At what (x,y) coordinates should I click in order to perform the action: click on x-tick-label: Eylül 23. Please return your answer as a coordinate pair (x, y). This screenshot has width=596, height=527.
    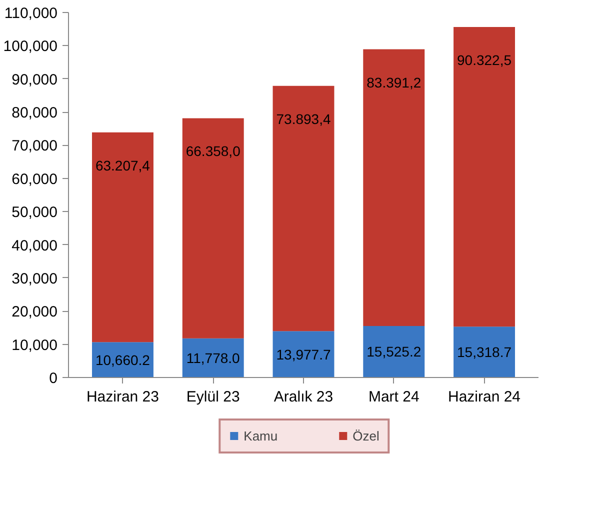
    Looking at the image, I should click on (213, 397).